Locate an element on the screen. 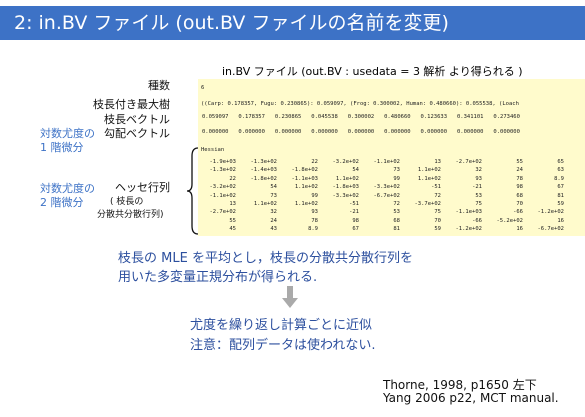 The width and height of the screenshot is (585, 417). matrix-cell: 54 is located at coordinates (273, 187).